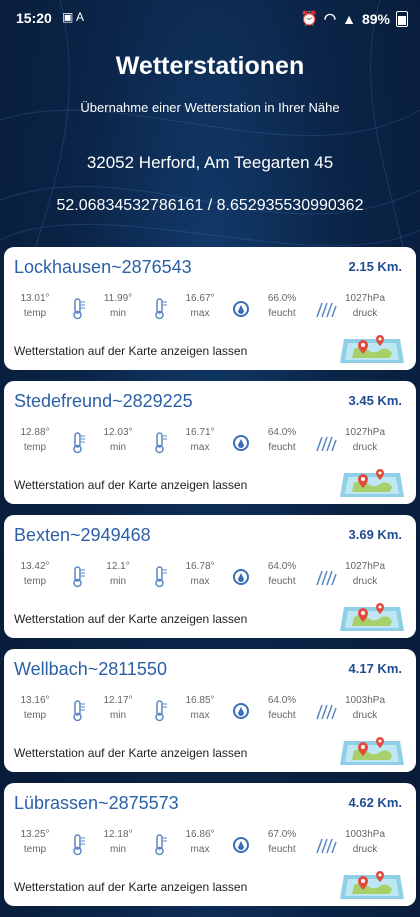 Image resolution: width=420 pixels, height=917 pixels. Describe the element at coordinates (96, 803) in the screenshot. I see `station-name: Lübrassen~2875573` at that location.